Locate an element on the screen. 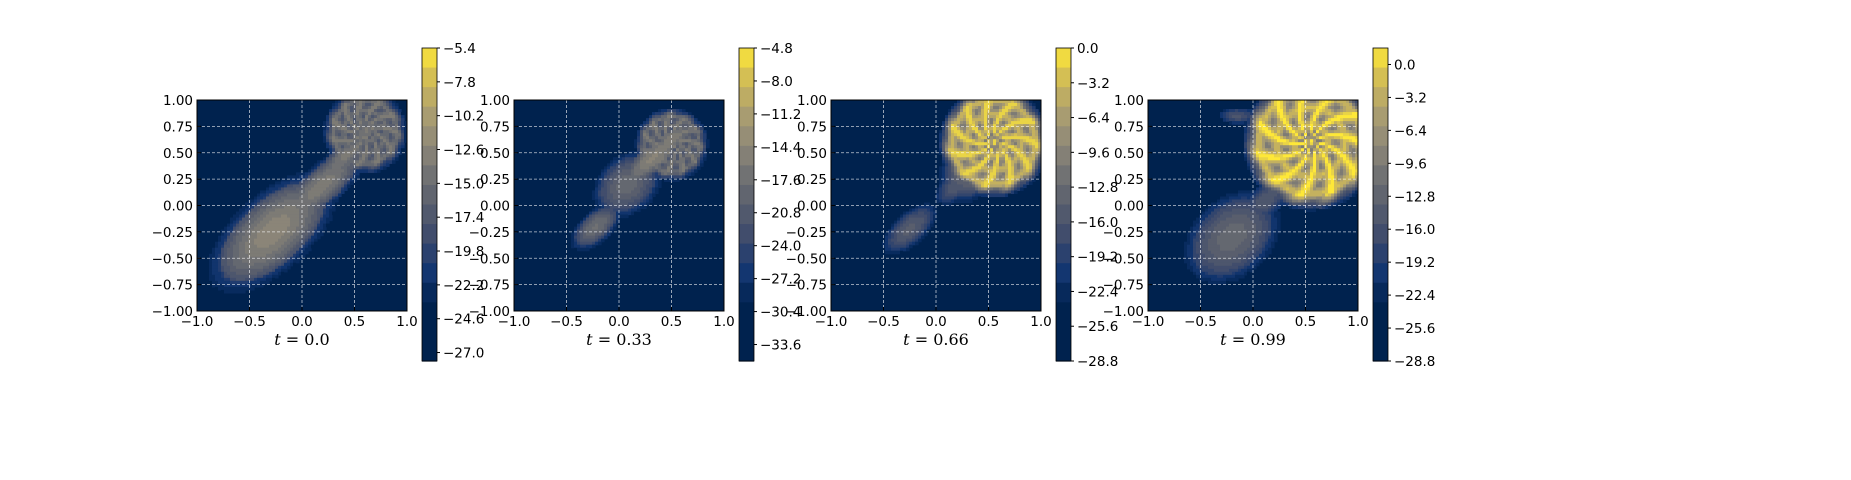 Image resolution: width=1851 pixels, height=480 pixels. y-tick-label: 0.00 is located at coordinates (812, 207).